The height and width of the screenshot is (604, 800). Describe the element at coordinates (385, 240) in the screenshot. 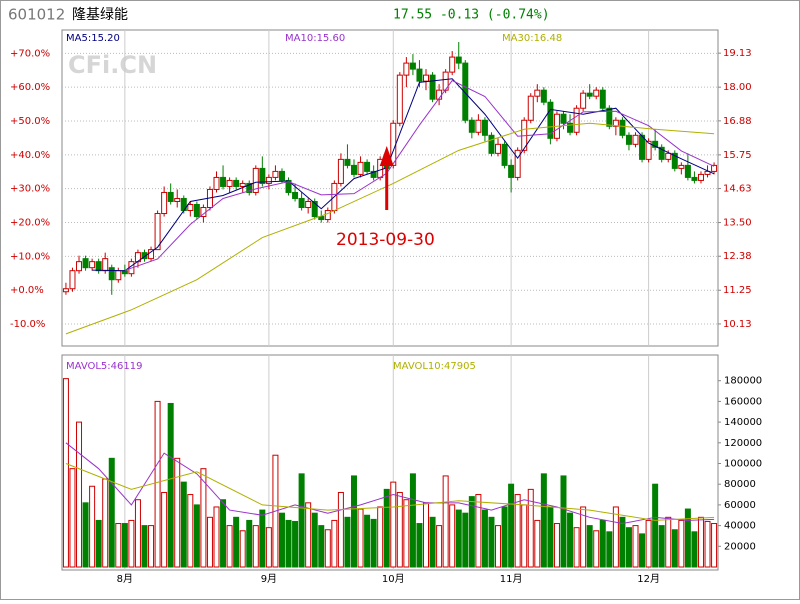

I see `annotation: 2013-09-30` at that location.